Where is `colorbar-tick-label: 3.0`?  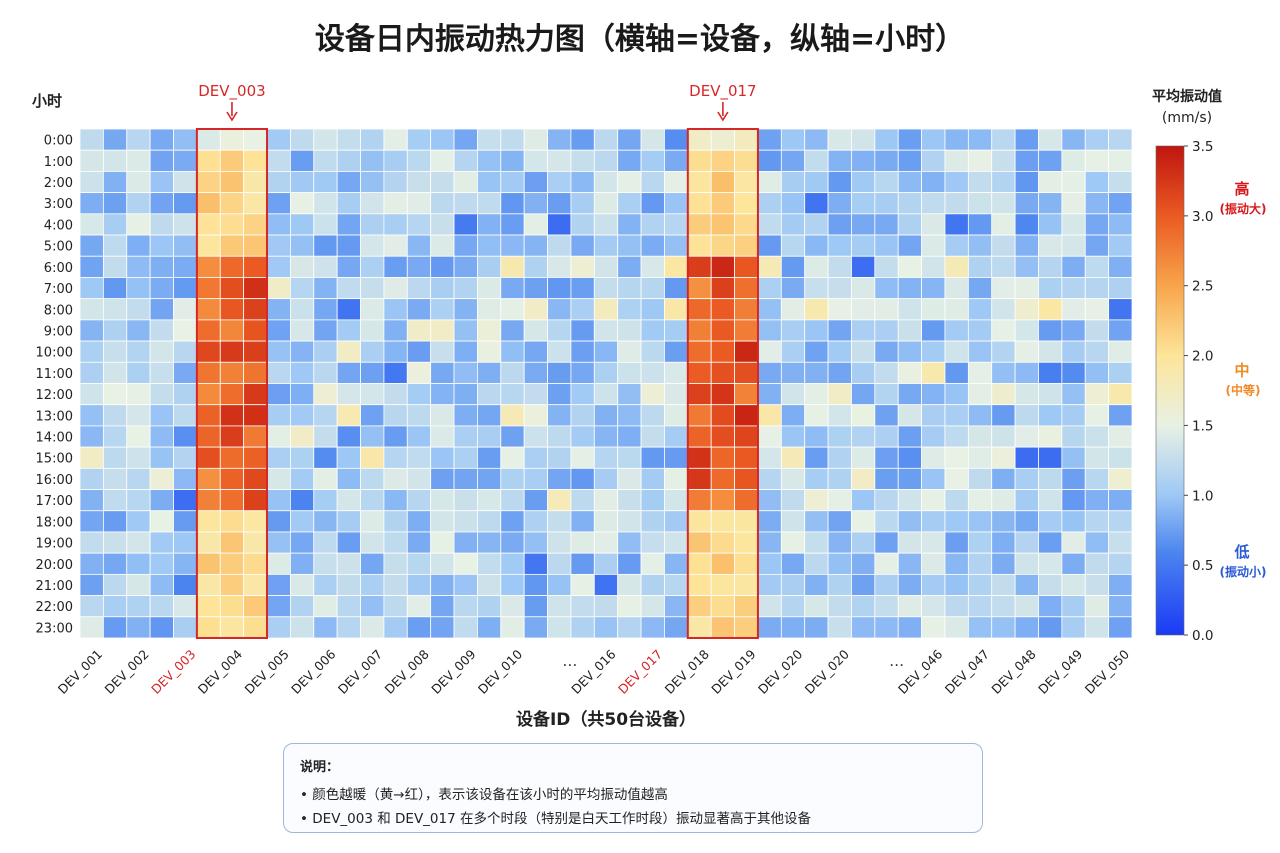 colorbar-tick-label: 3.0 is located at coordinates (1202, 217).